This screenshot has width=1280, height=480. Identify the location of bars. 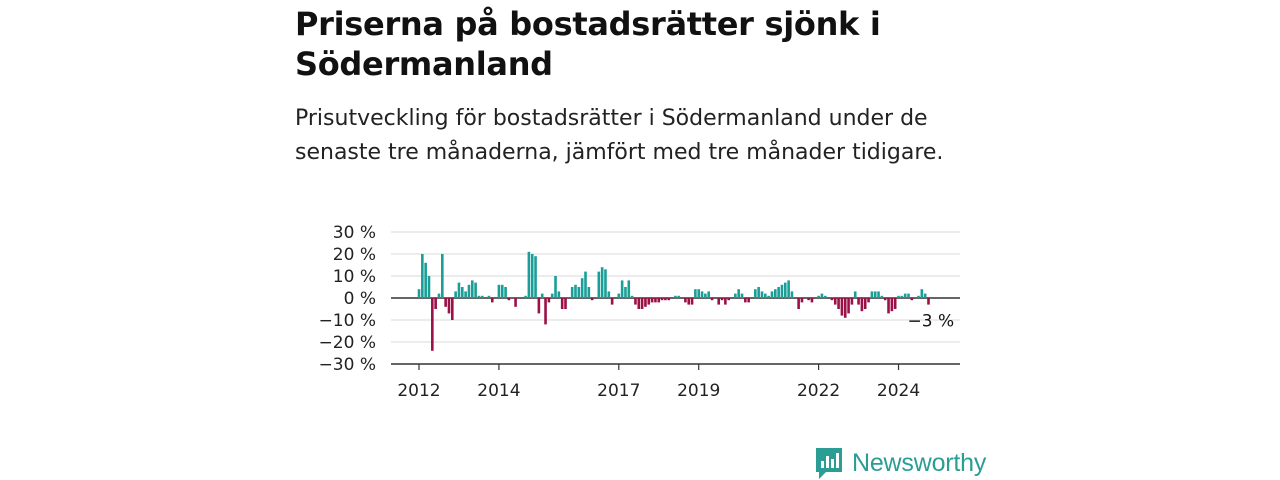
(673, 301).